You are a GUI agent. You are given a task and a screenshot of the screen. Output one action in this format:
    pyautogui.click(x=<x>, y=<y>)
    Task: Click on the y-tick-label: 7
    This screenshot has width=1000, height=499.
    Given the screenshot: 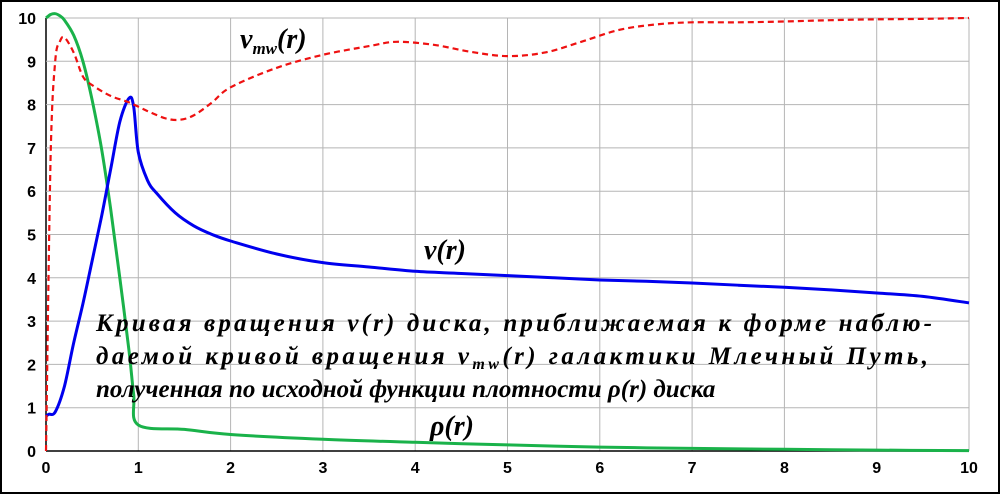 What is the action you would take?
    pyautogui.click(x=31, y=149)
    